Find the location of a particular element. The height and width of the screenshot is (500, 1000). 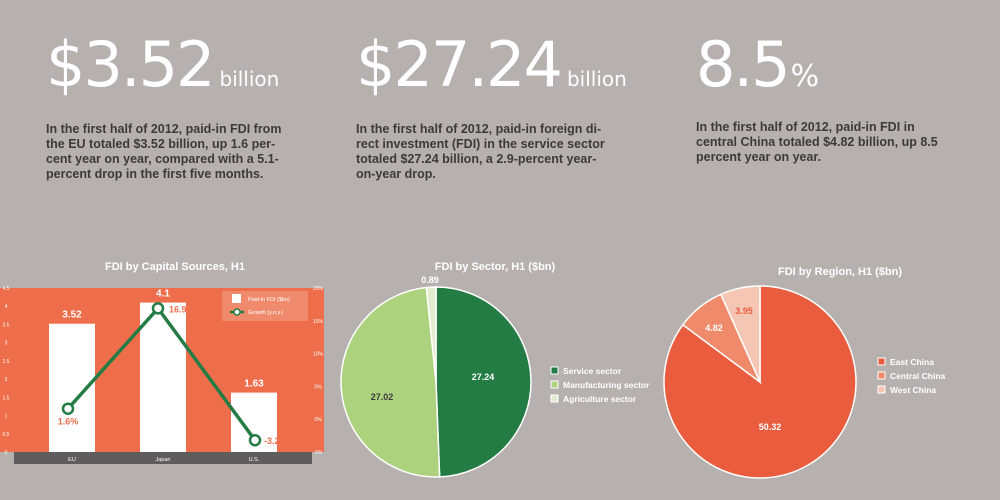

legend-label: East China is located at coordinates (912, 362).